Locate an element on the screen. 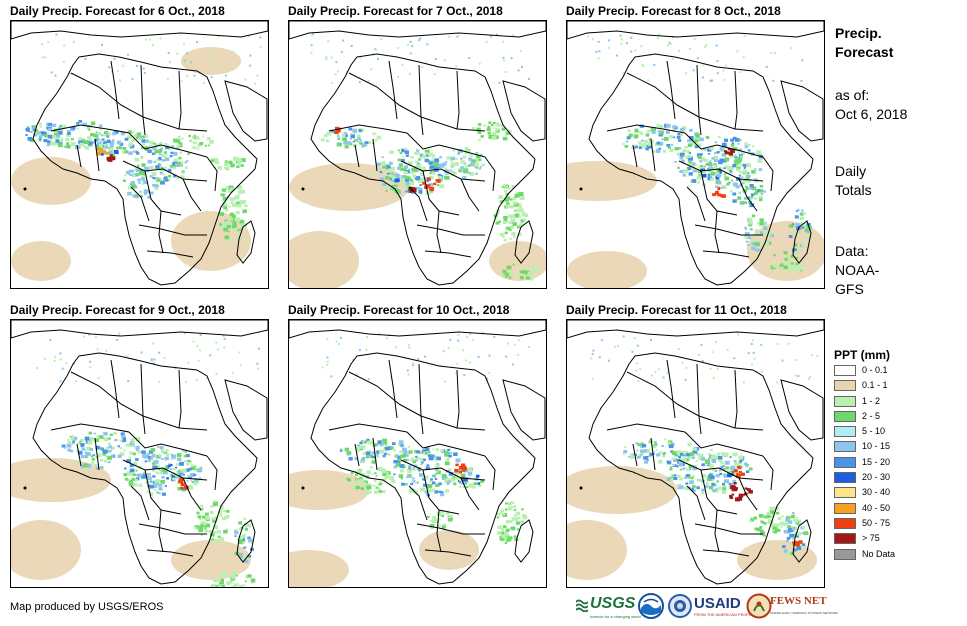  forecast-panel: Daily Precip. Forecast for 11 Oct., 2018 is located at coordinates (698, 447).